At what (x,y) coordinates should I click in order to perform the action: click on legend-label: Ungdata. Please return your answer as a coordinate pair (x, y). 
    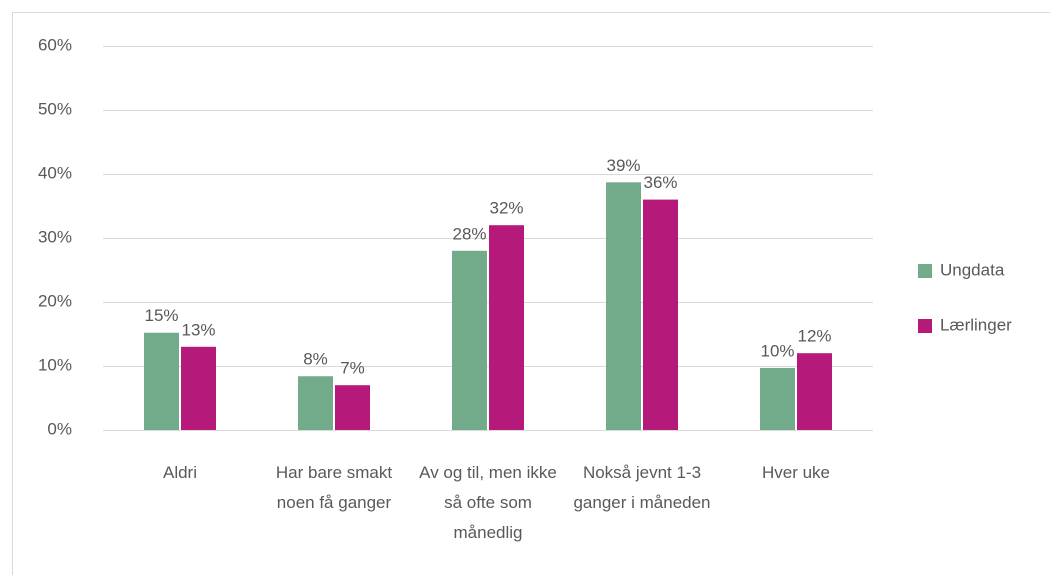
    Looking at the image, I should click on (972, 269).